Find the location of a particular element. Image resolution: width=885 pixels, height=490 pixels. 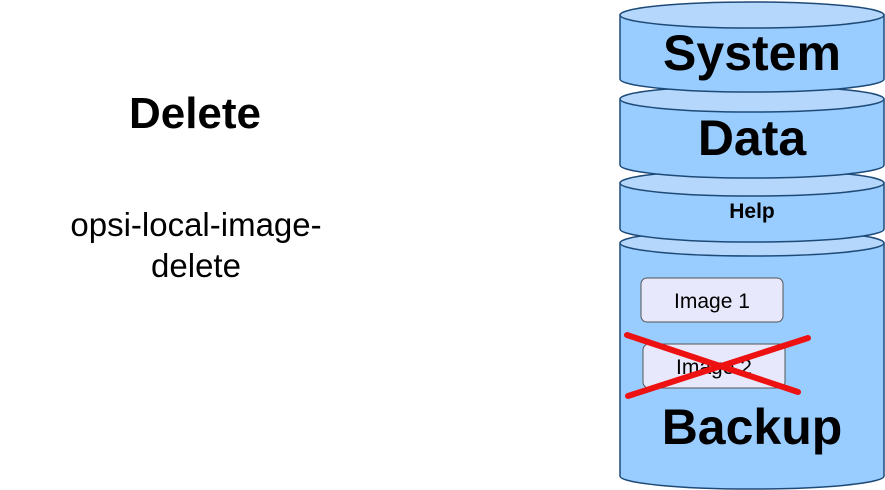

system-cylinder-top is located at coordinates (752, 15).